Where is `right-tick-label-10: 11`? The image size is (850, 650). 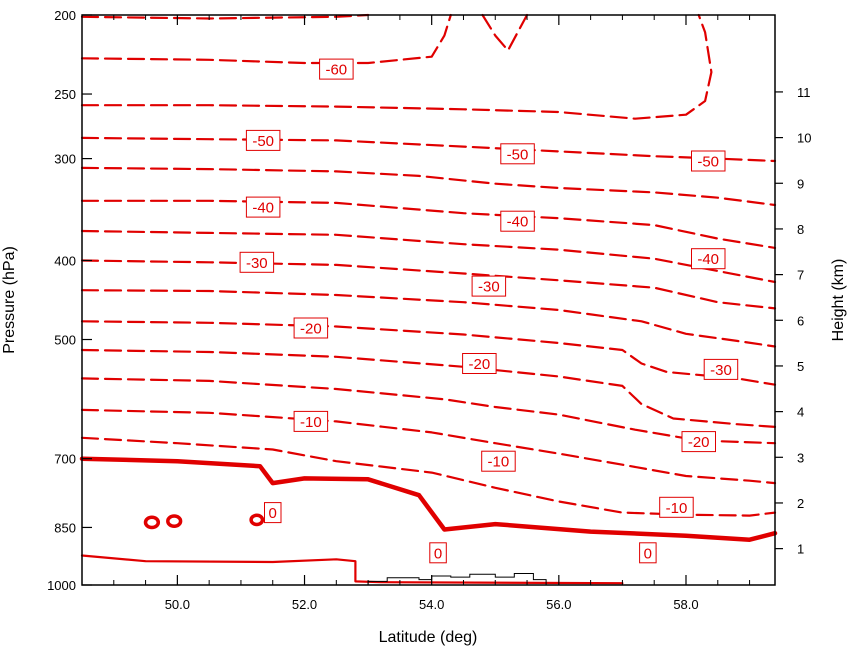
right-tick-label-10: 11 is located at coordinates (804, 92).